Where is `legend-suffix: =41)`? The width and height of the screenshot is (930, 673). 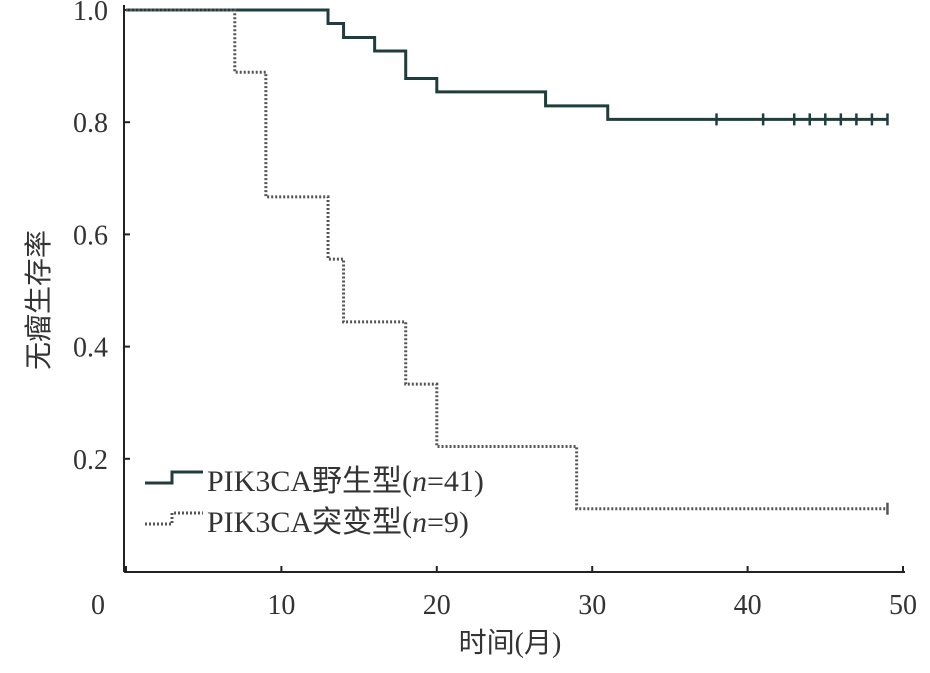
legend-suffix: =41) is located at coordinates (455, 481).